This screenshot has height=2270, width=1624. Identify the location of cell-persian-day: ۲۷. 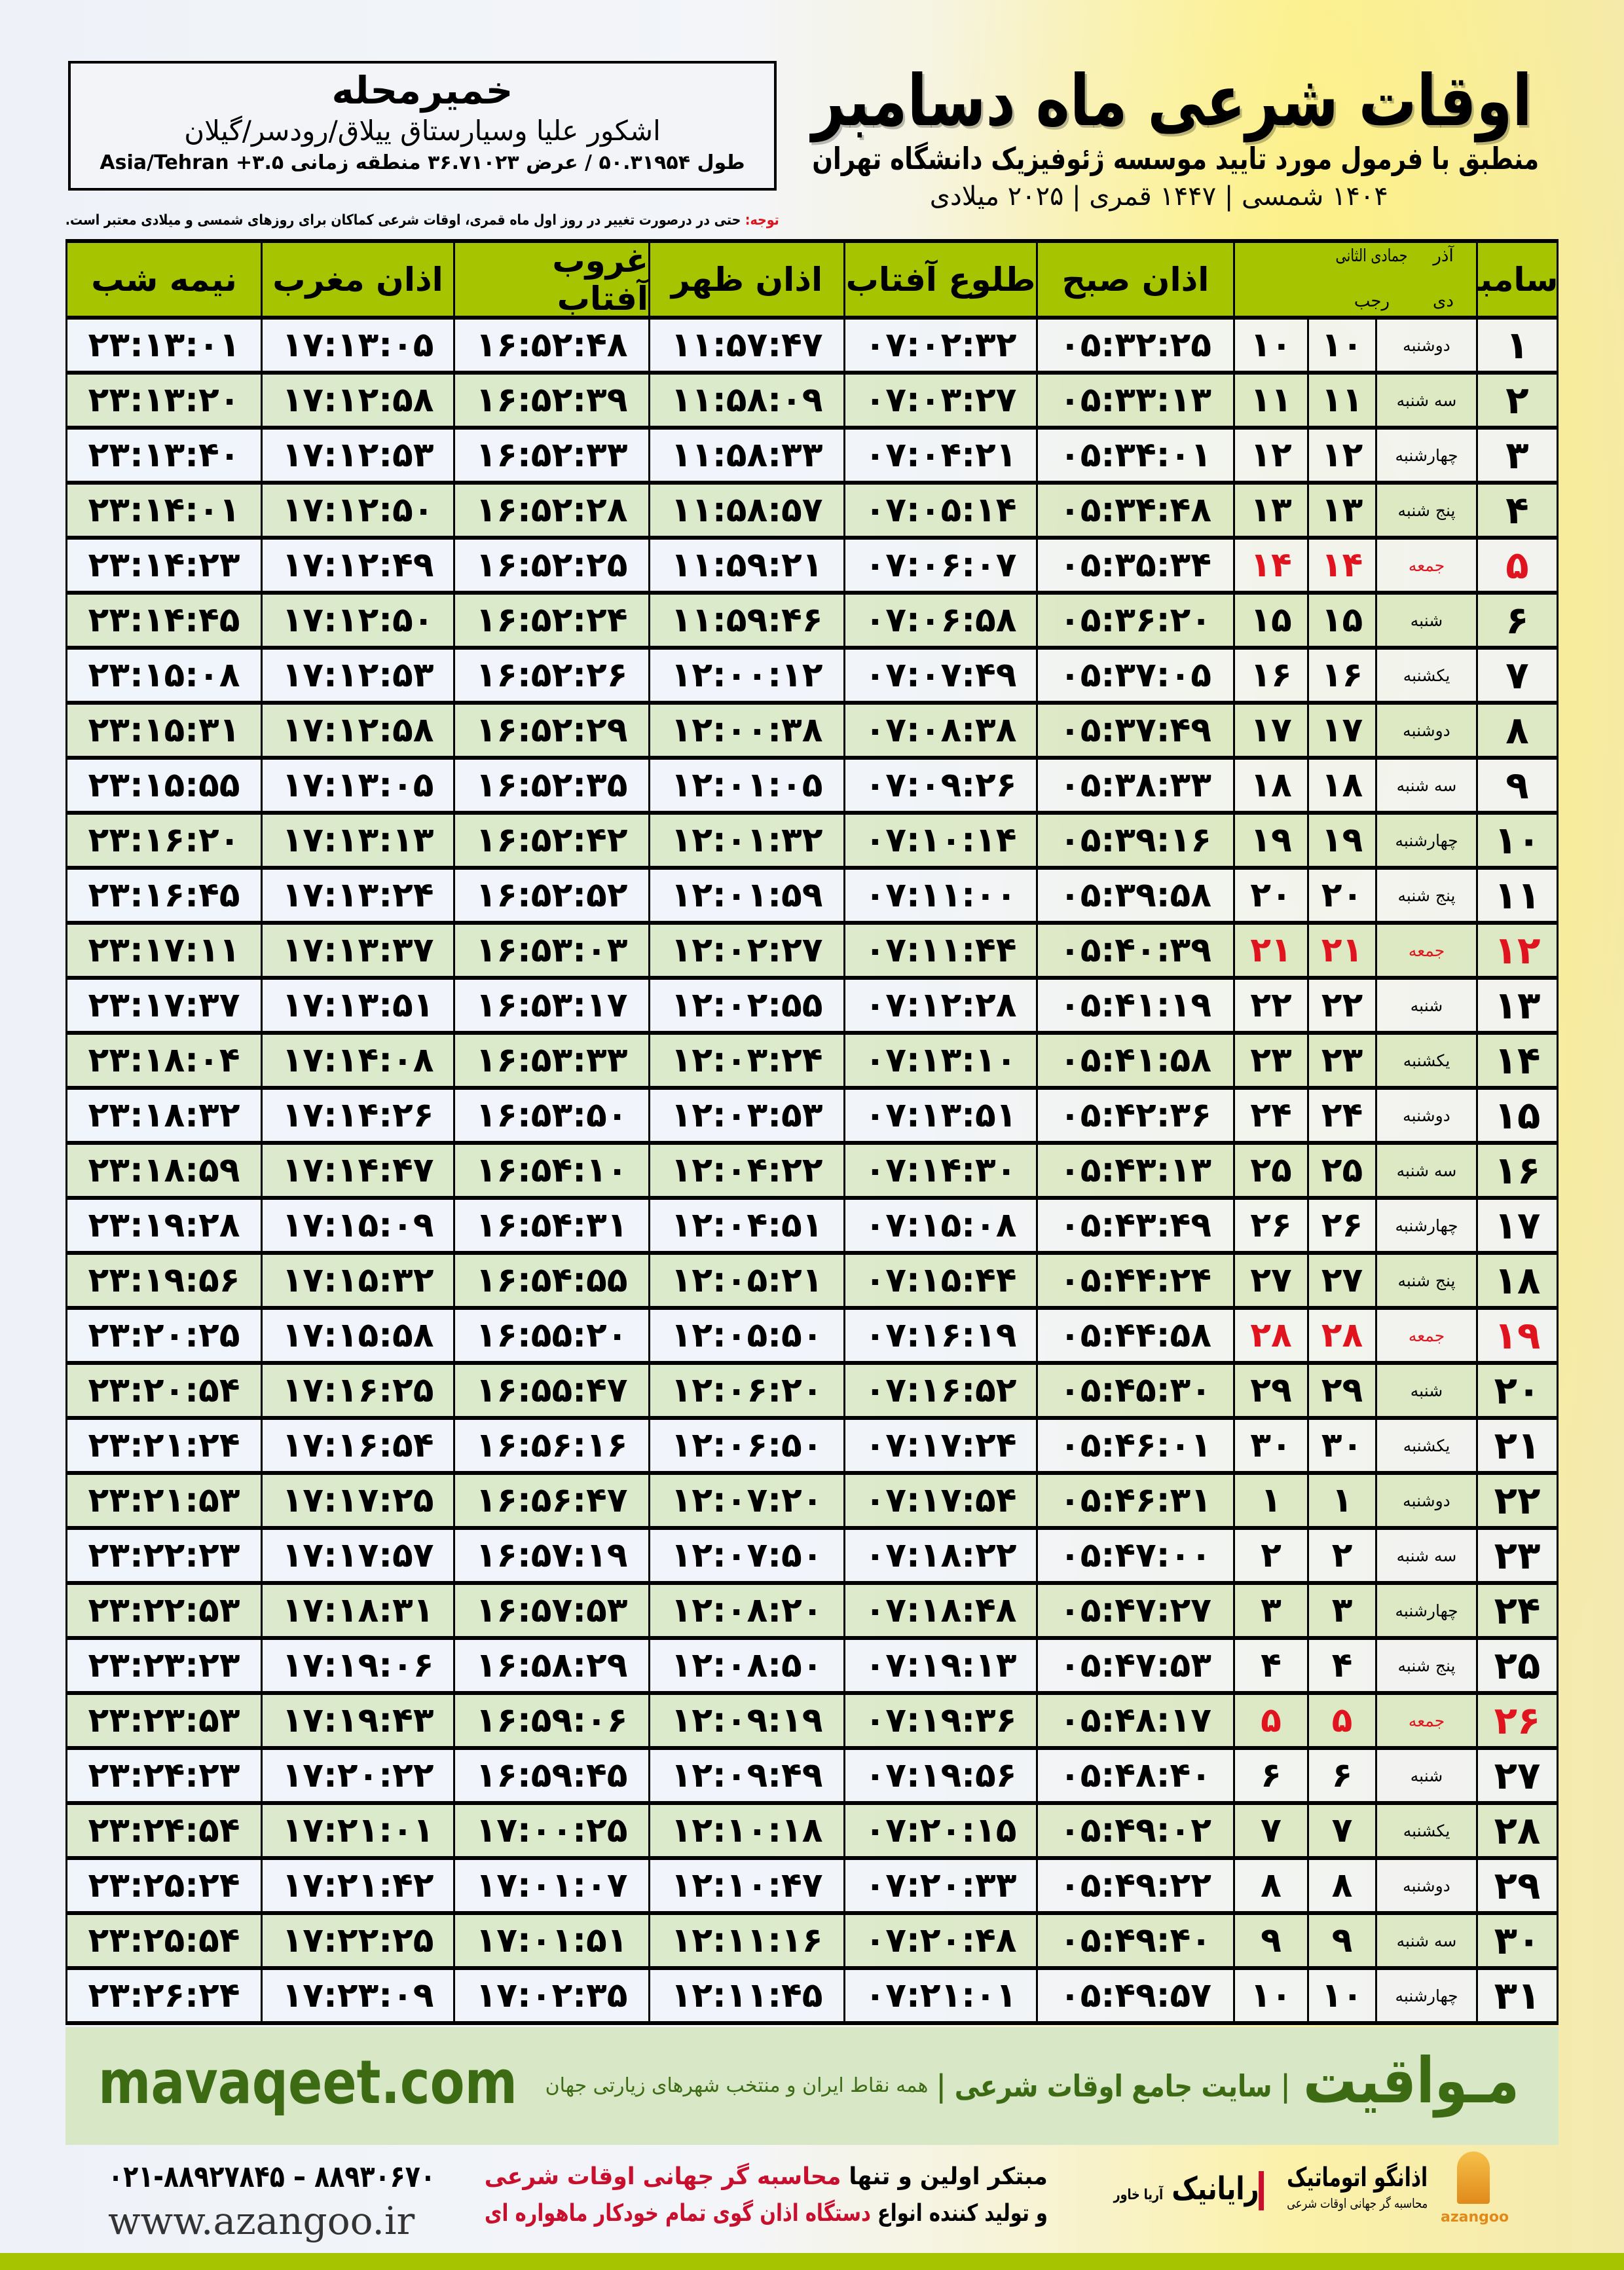
(1341, 1280).